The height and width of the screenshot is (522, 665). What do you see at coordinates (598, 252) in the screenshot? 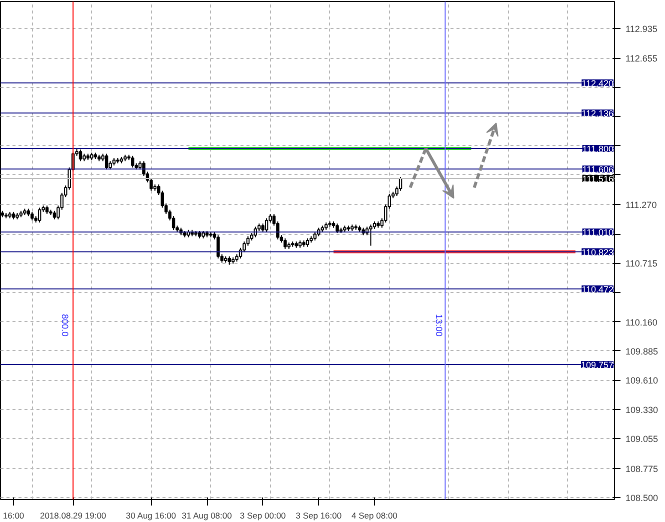
I see `ref-line-label: 110.823` at bounding box center [598, 252].